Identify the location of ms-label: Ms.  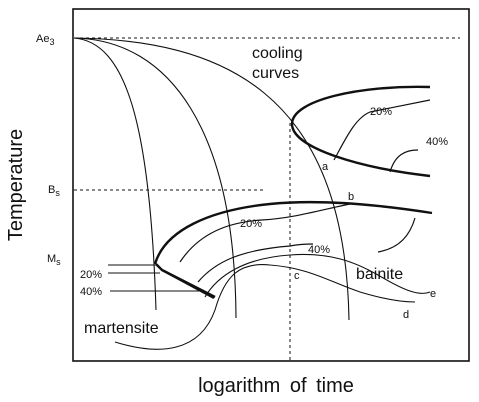
(54, 260).